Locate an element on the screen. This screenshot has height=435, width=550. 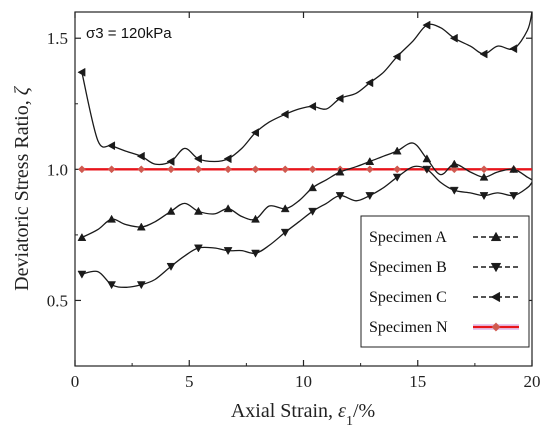
legend-label: Specimen C is located at coordinates (408, 297).